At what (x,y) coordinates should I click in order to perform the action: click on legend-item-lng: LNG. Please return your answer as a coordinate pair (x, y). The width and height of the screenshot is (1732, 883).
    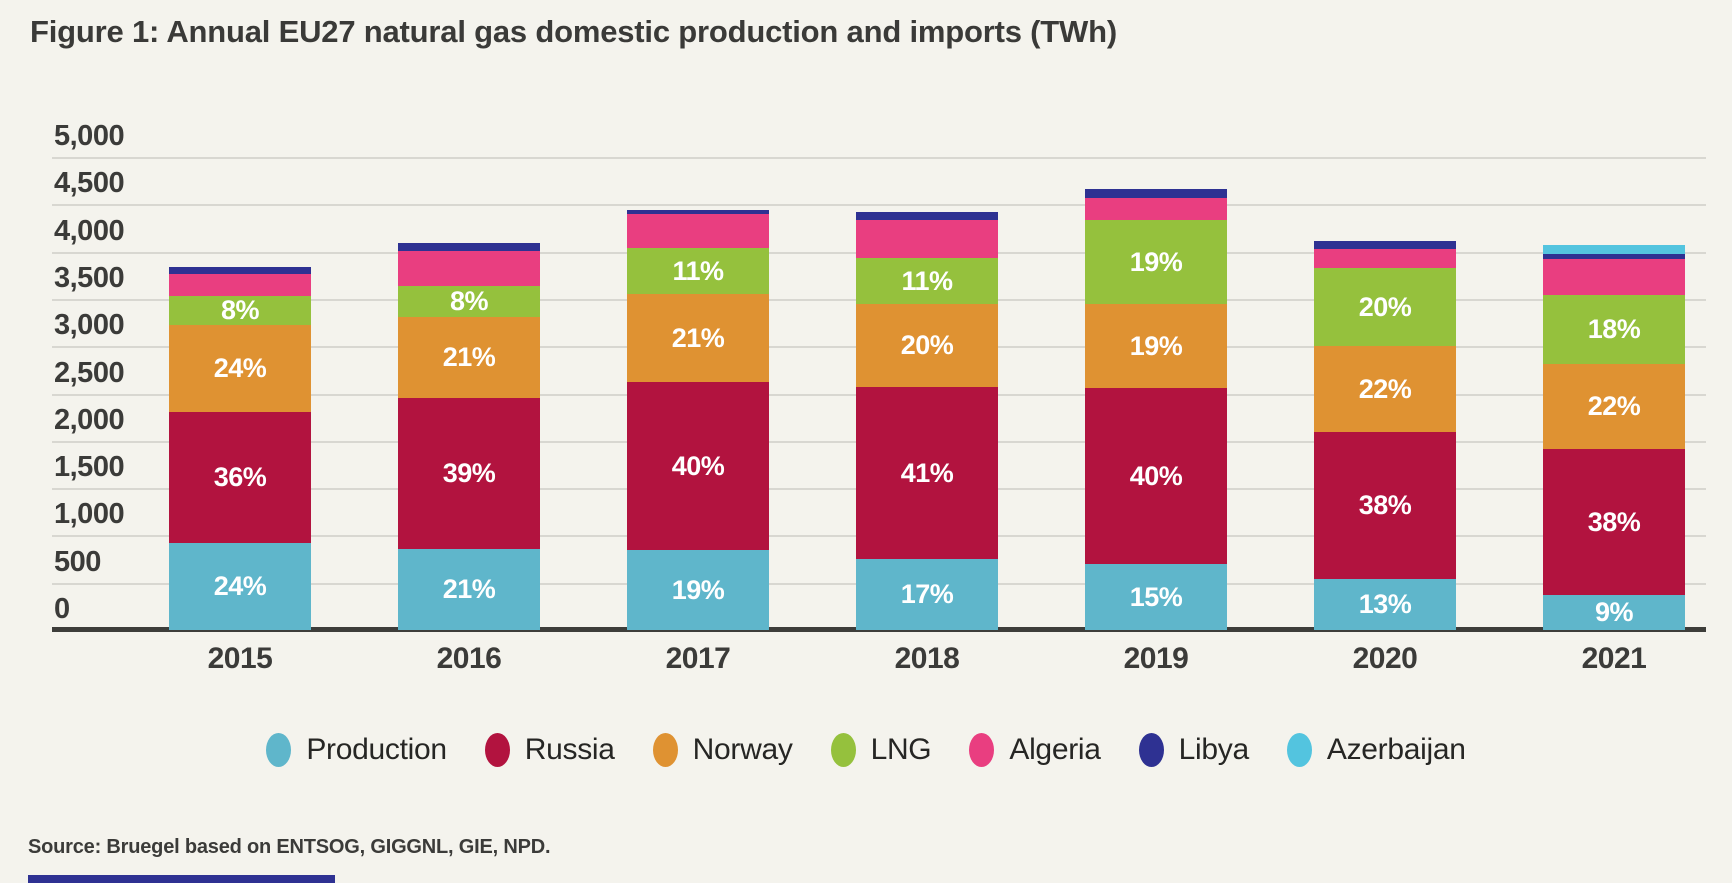
    Looking at the image, I should click on (881, 750).